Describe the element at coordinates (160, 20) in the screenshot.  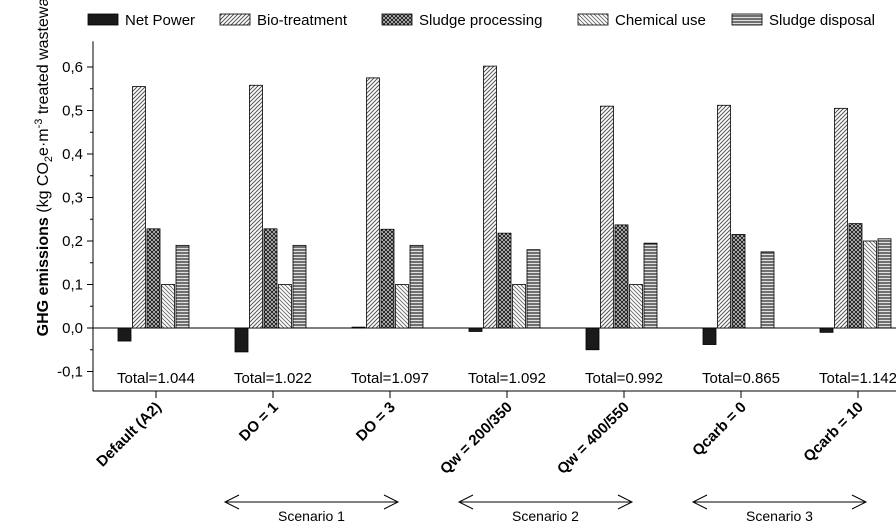
I see `legend-label: Net Power` at that location.